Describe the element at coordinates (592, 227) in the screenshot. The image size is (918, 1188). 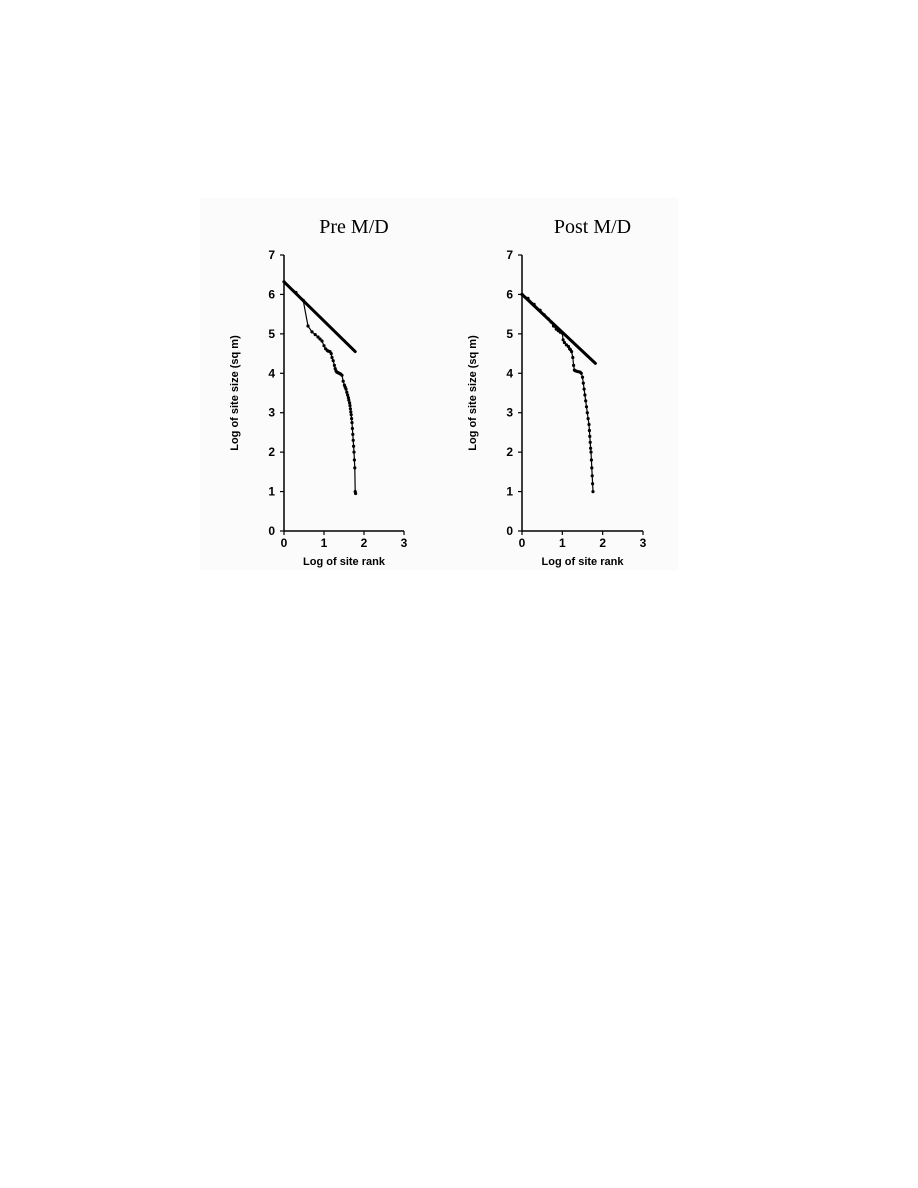
I see `chart-title: Post M/D` at that location.